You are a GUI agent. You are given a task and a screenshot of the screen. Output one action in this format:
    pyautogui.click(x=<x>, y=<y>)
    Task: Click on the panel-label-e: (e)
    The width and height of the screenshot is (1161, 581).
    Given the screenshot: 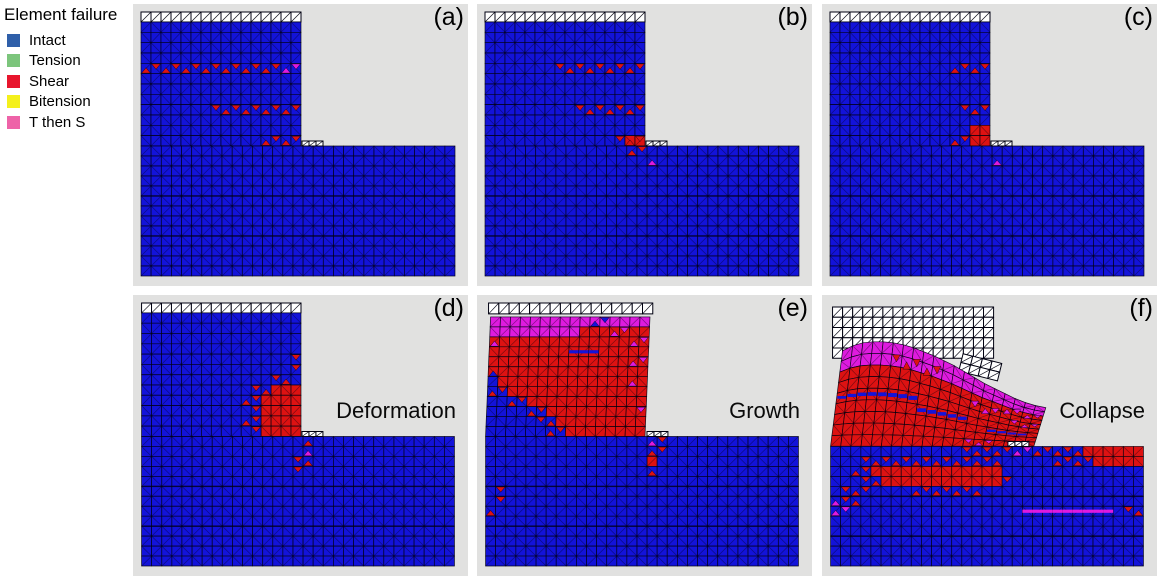 What is the action you would take?
    pyautogui.click(x=792, y=308)
    